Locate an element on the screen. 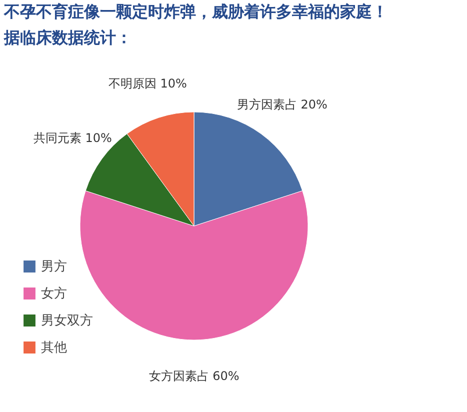 The height and width of the screenshot is (412, 467). data-label: 女方因素占 60% is located at coordinates (194, 376).